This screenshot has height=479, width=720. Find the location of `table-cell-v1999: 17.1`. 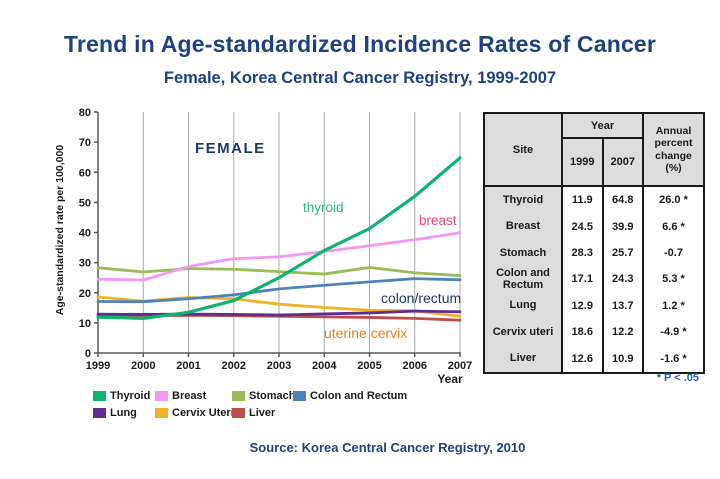

table-cell-v1999: 17.1 is located at coordinates (582, 279).